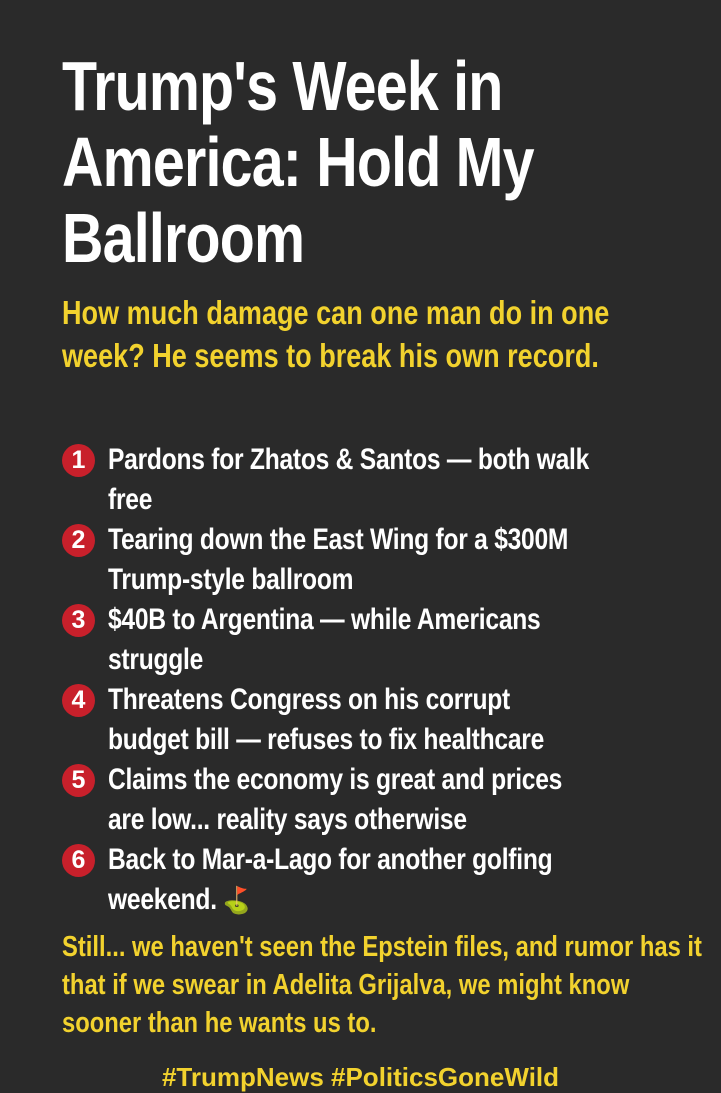  I want to click on golf-flag-icon: ⛳, so click(236, 900).